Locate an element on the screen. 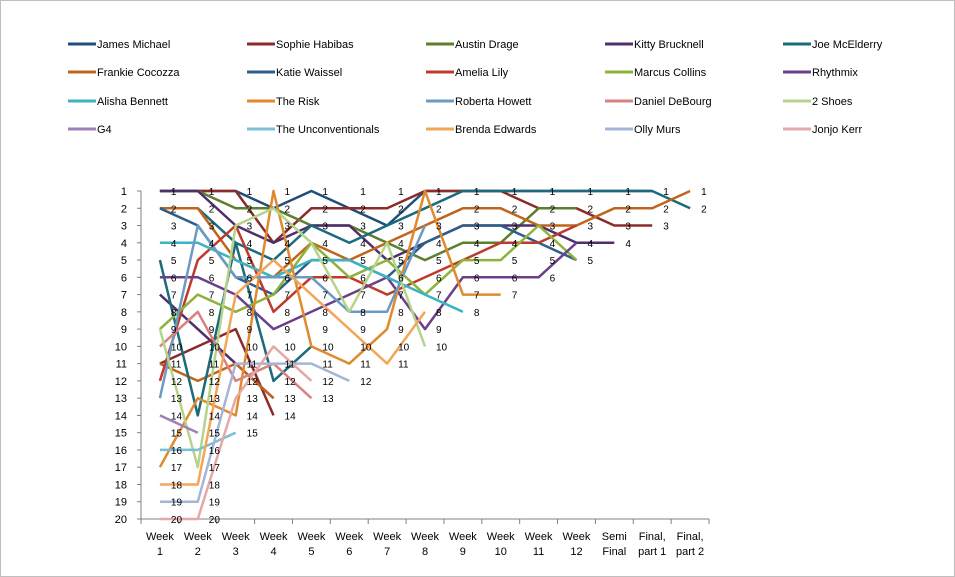 The image size is (955, 577). data-label: 18 is located at coordinates (215, 485).